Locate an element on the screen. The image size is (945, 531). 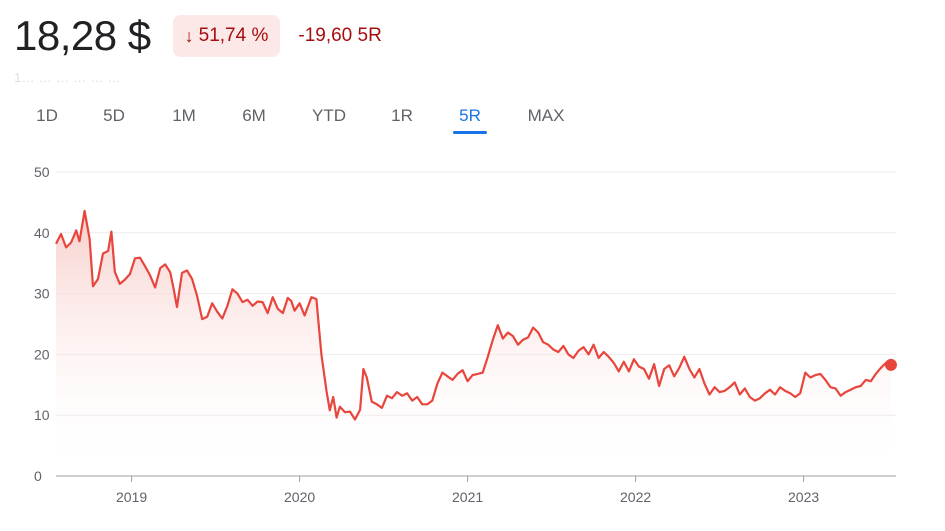
tab-label: MAX is located at coordinates (546, 115).